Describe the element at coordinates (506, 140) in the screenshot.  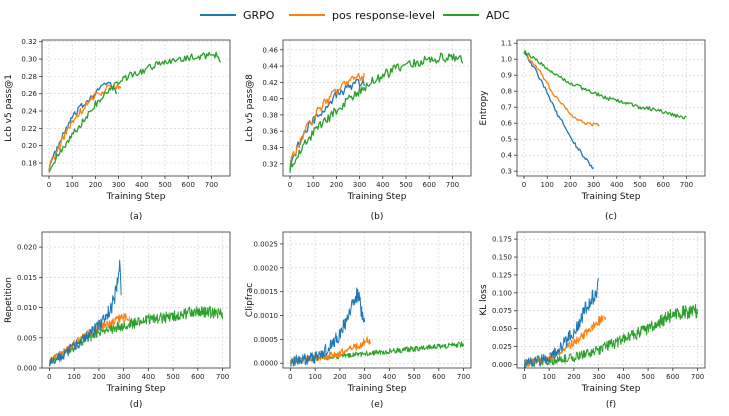
I see `y-tick-label: 0.5` at that location.